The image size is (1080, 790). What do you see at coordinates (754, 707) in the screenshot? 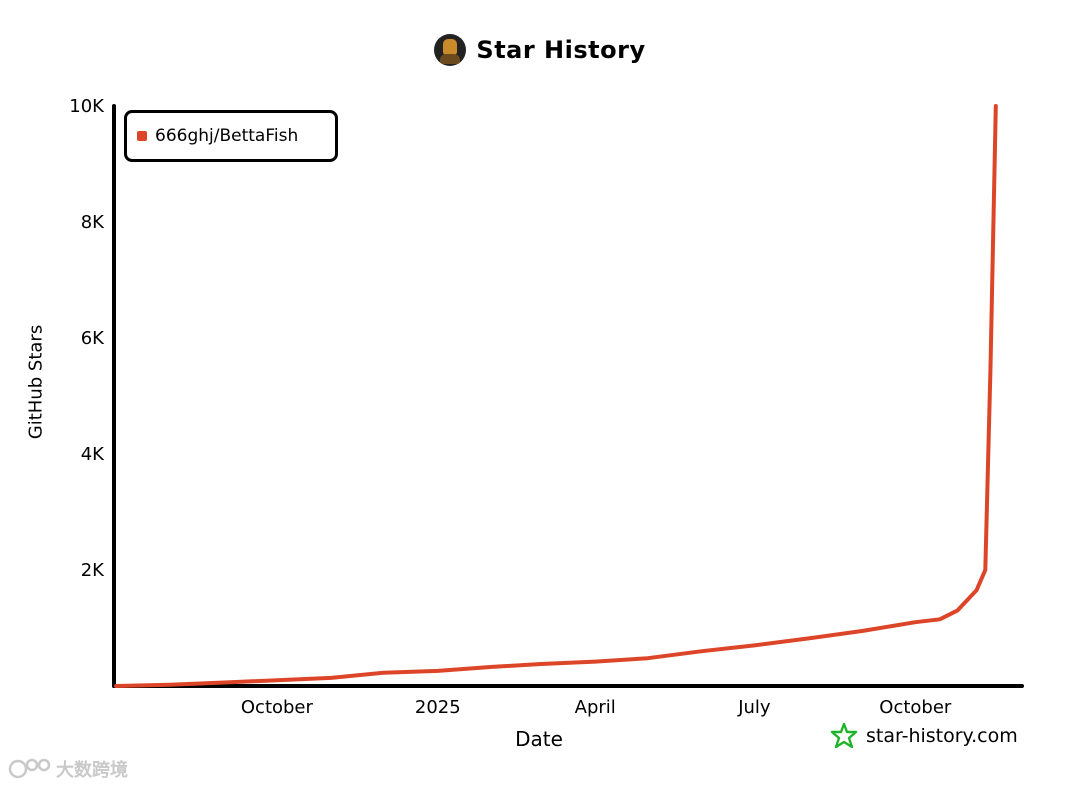
I see `x-tick-label: July` at bounding box center [754, 707].